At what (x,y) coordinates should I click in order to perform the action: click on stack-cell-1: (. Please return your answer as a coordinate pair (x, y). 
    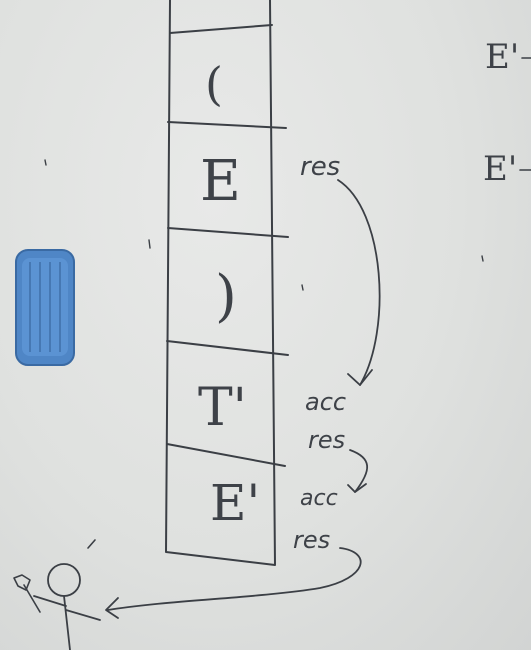
    Looking at the image, I should click on (214, 84).